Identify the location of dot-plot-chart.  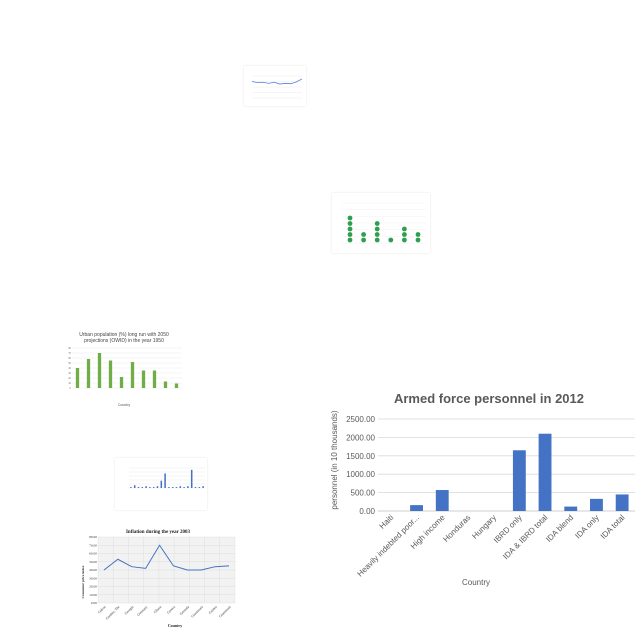
(384, 223).